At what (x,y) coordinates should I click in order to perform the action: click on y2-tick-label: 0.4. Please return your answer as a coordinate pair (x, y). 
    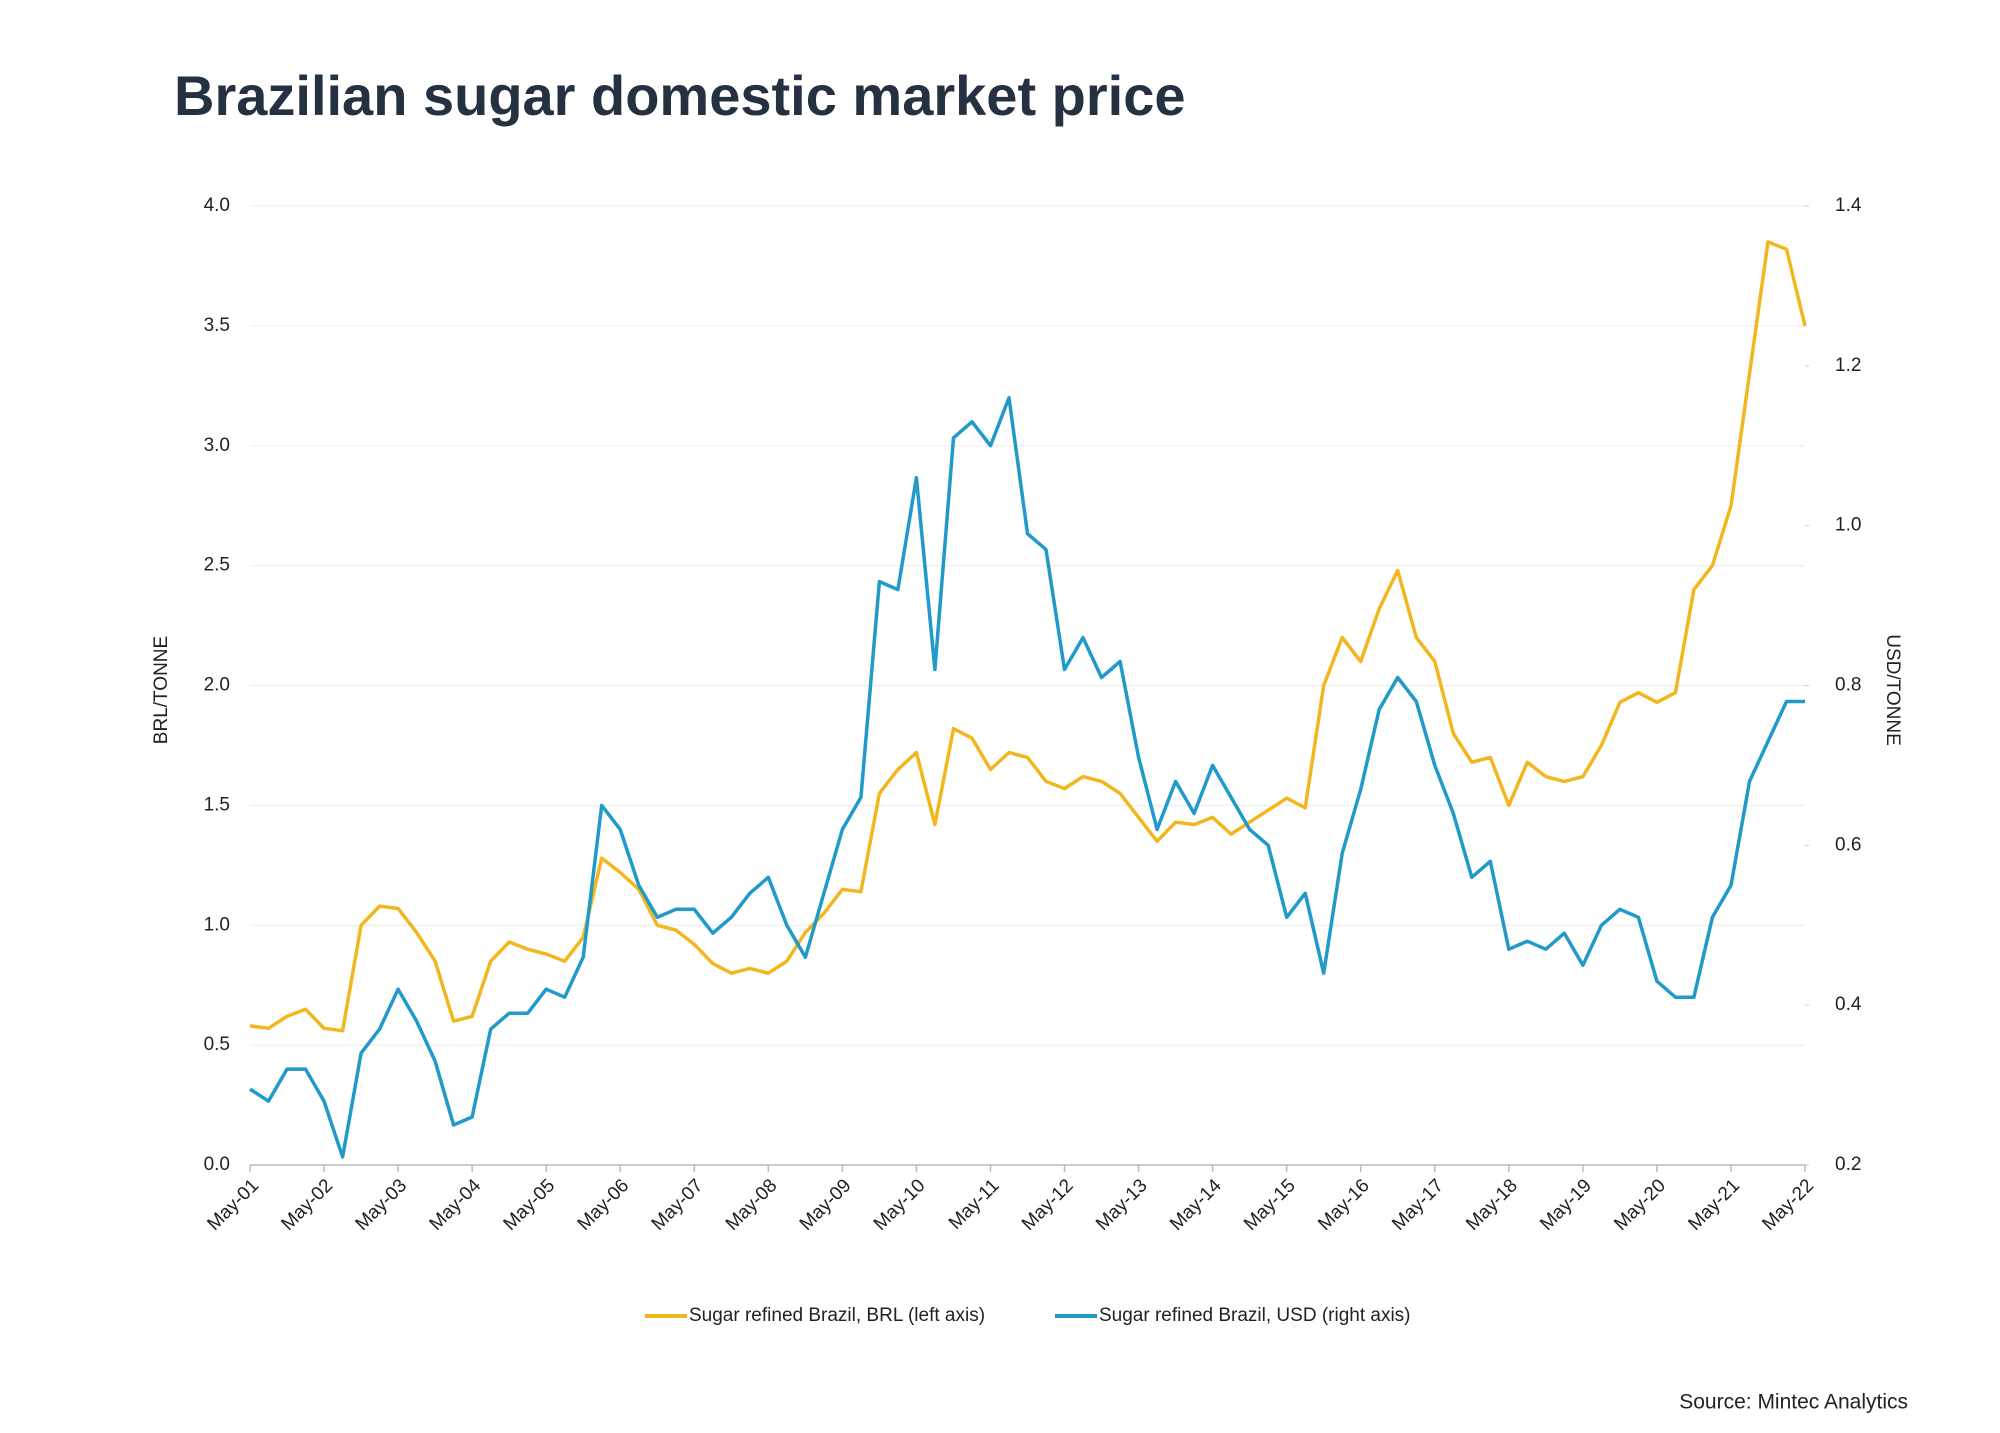
    Looking at the image, I should click on (1848, 1004).